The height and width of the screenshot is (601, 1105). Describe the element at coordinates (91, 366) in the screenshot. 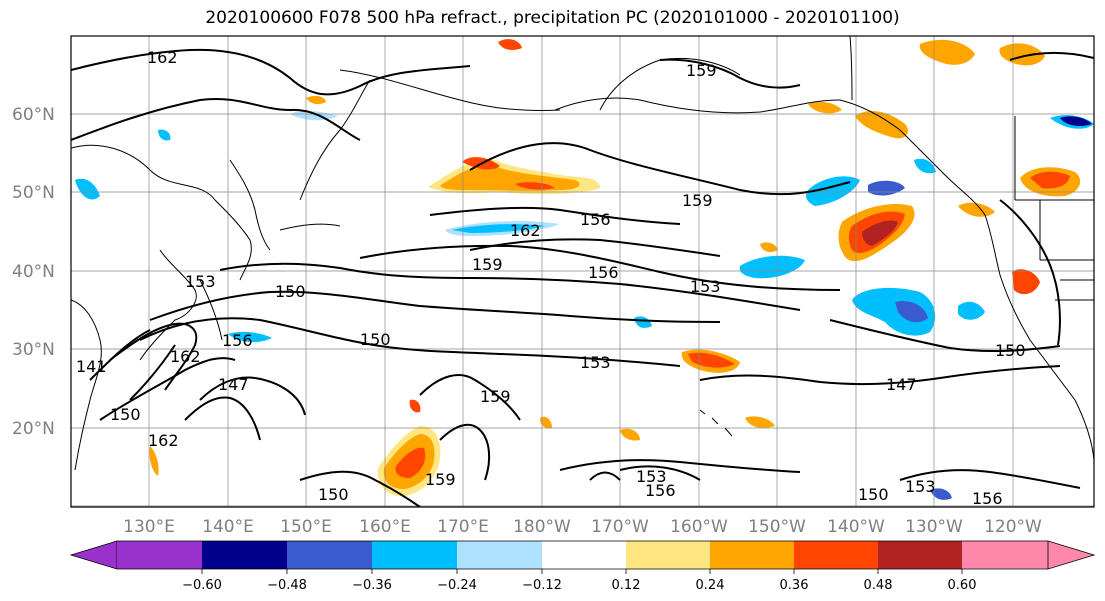

I see `contour-label: 141` at that location.